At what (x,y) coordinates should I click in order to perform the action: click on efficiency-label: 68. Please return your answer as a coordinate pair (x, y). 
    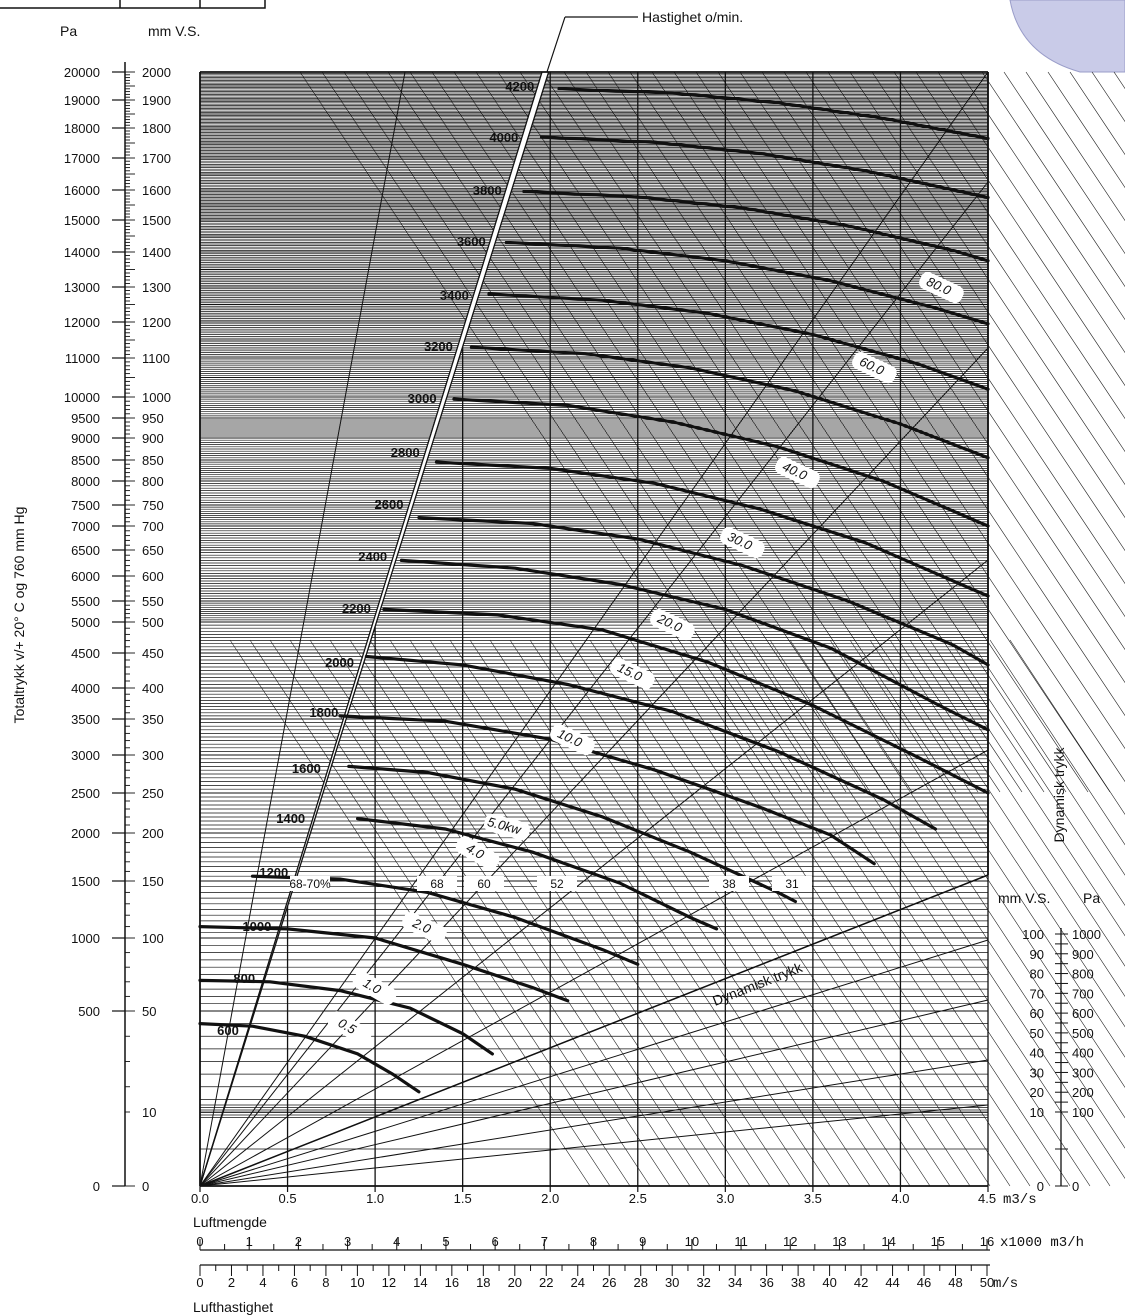
    Looking at the image, I should click on (437, 884).